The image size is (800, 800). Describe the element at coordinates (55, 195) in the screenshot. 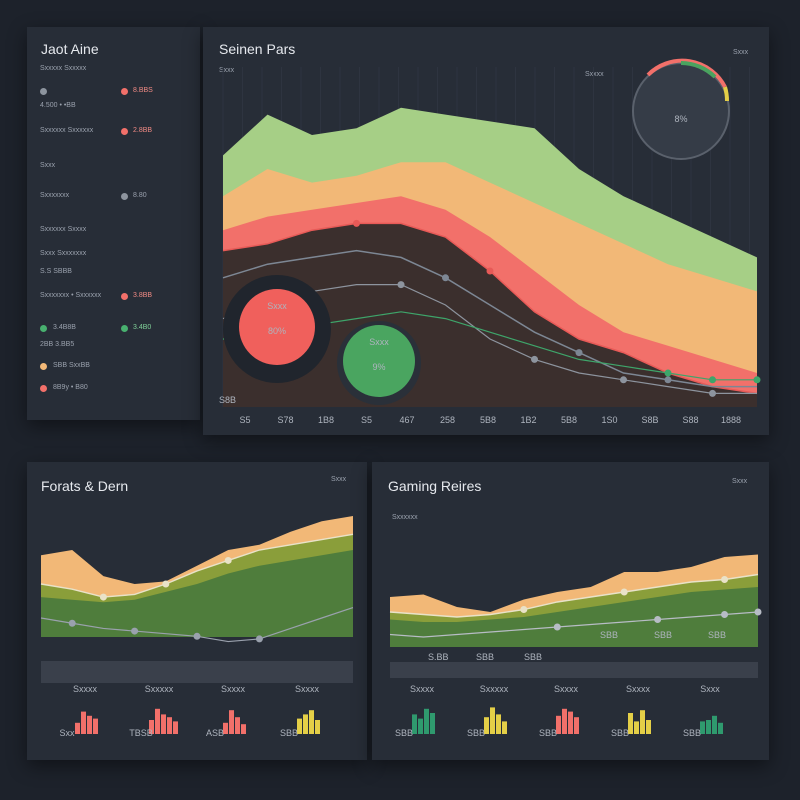

I see `stat-row-label: Sxxxxxxx` at that location.